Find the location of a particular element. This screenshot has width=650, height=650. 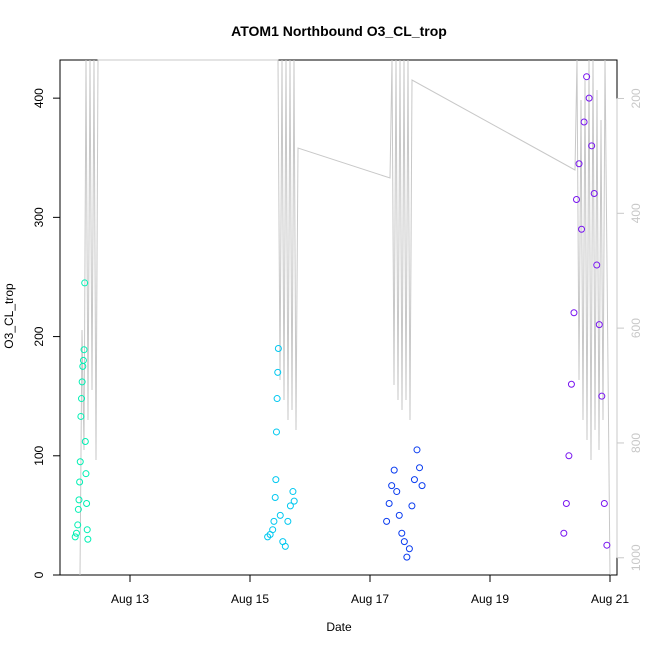

right-tick-label: 800 is located at coordinates (636, 443).